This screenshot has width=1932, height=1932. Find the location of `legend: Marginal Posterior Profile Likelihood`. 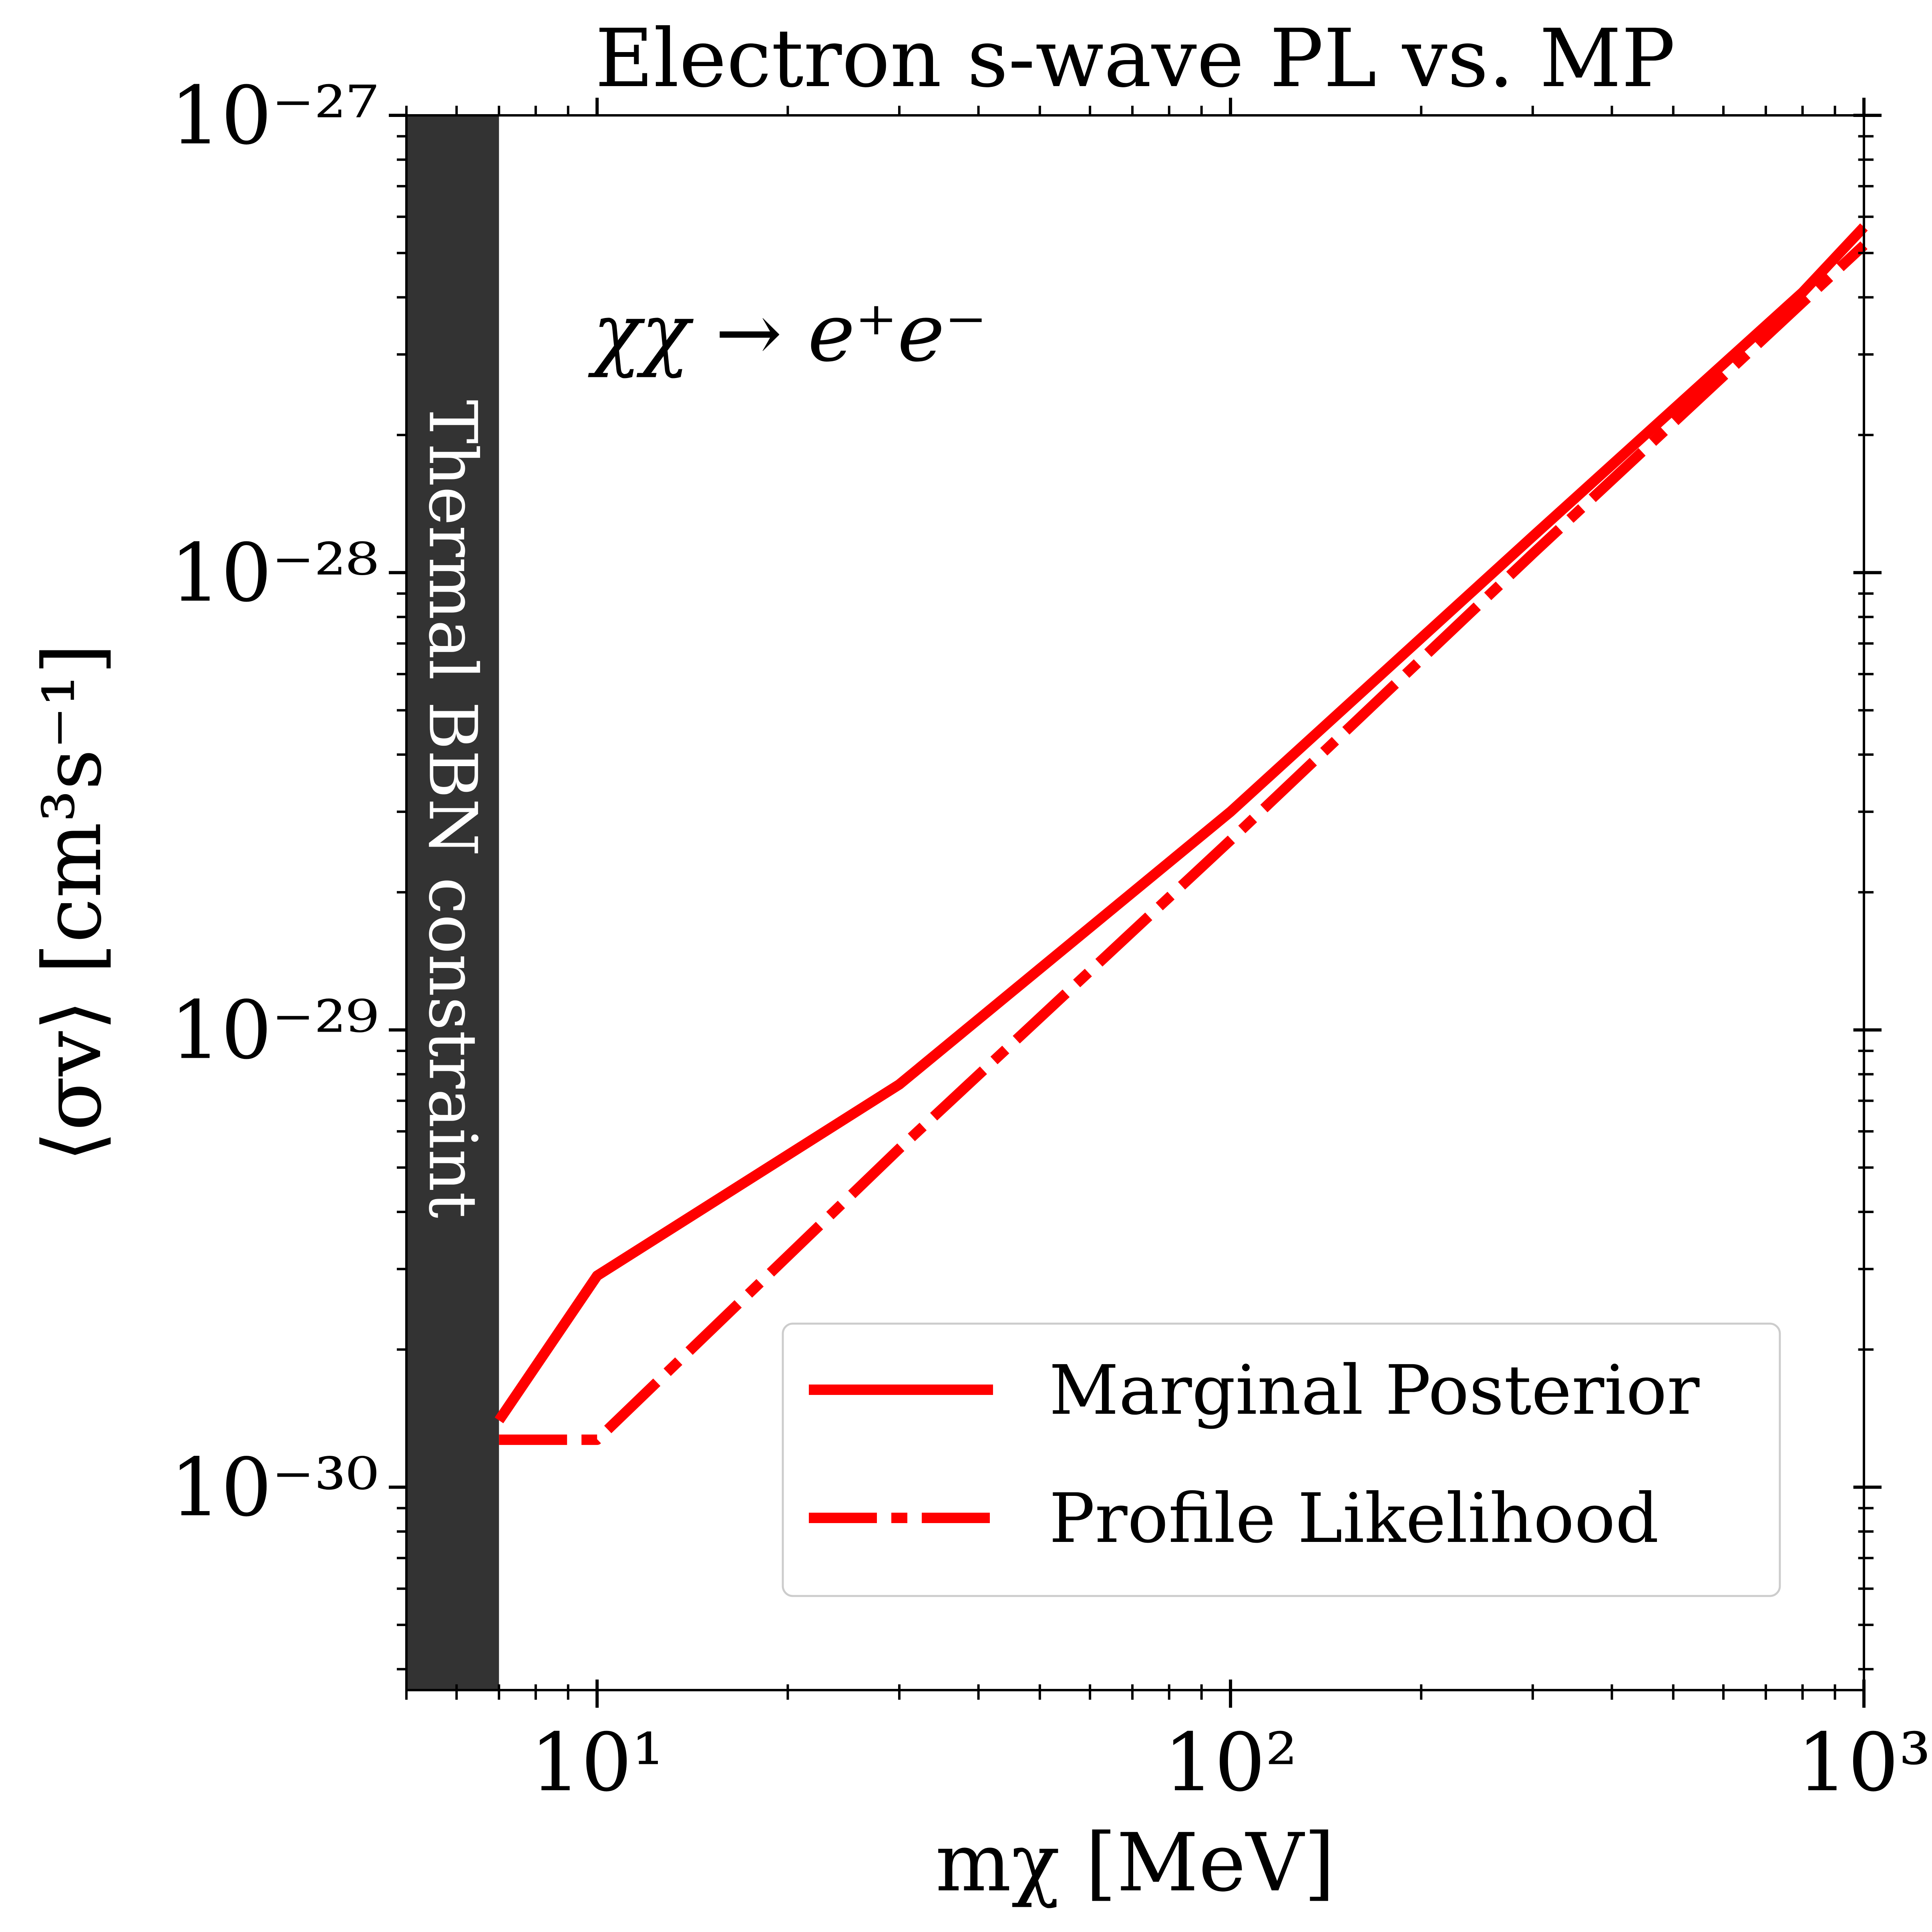

legend: Marginal Posterior Profile Likelihood is located at coordinates (1281, 1459).